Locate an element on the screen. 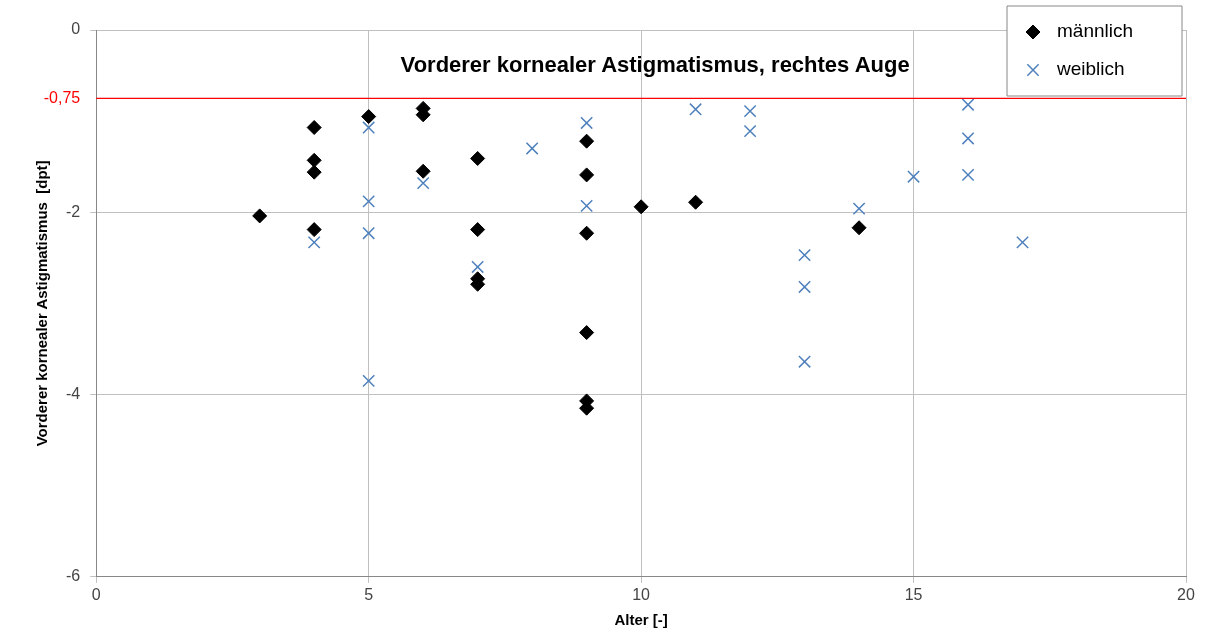 Image resolution: width=1214 pixels, height=644 pixels. legend-label: weiblich is located at coordinates (1090, 69).